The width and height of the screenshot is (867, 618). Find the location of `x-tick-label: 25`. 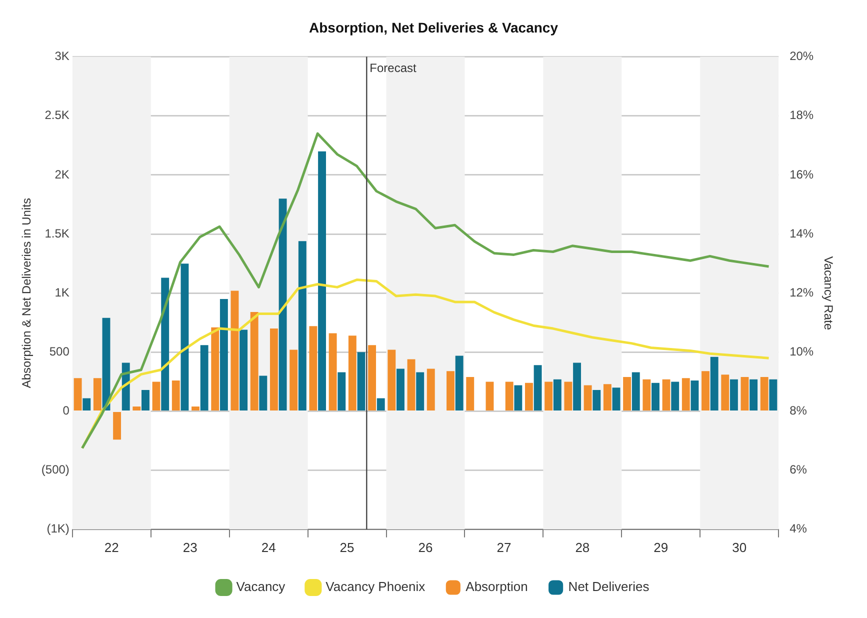

x-tick-label: 25 is located at coordinates (347, 547).